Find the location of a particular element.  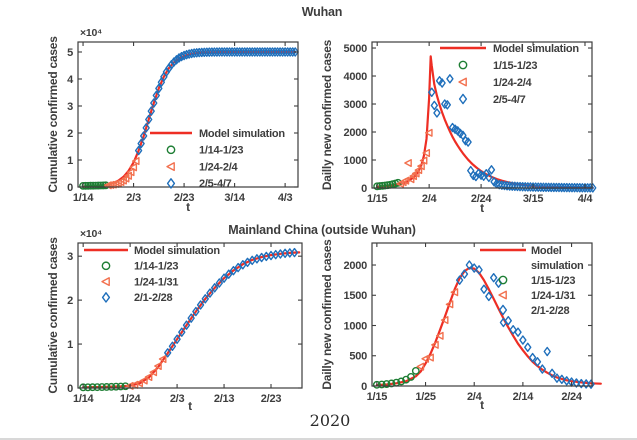

series-2/1-2/28 is located at coordinates (231, 302).